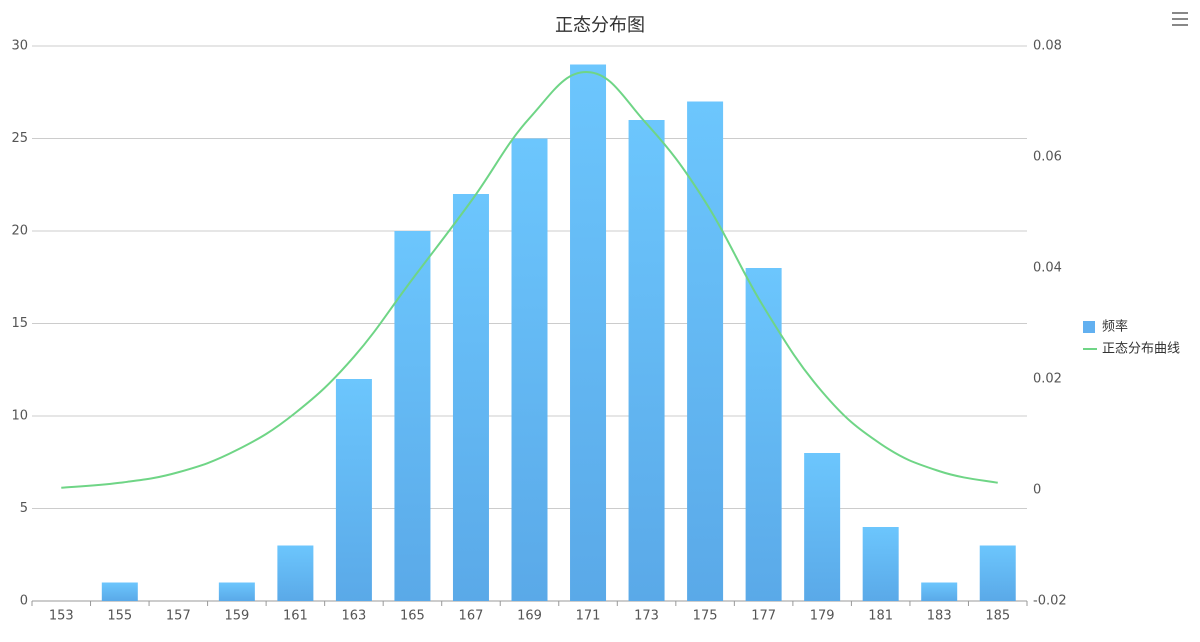 The height and width of the screenshot is (642, 1200). What do you see at coordinates (353, 616) in the screenshot?
I see `x-tick-label: 163` at bounding box center [353, 616].